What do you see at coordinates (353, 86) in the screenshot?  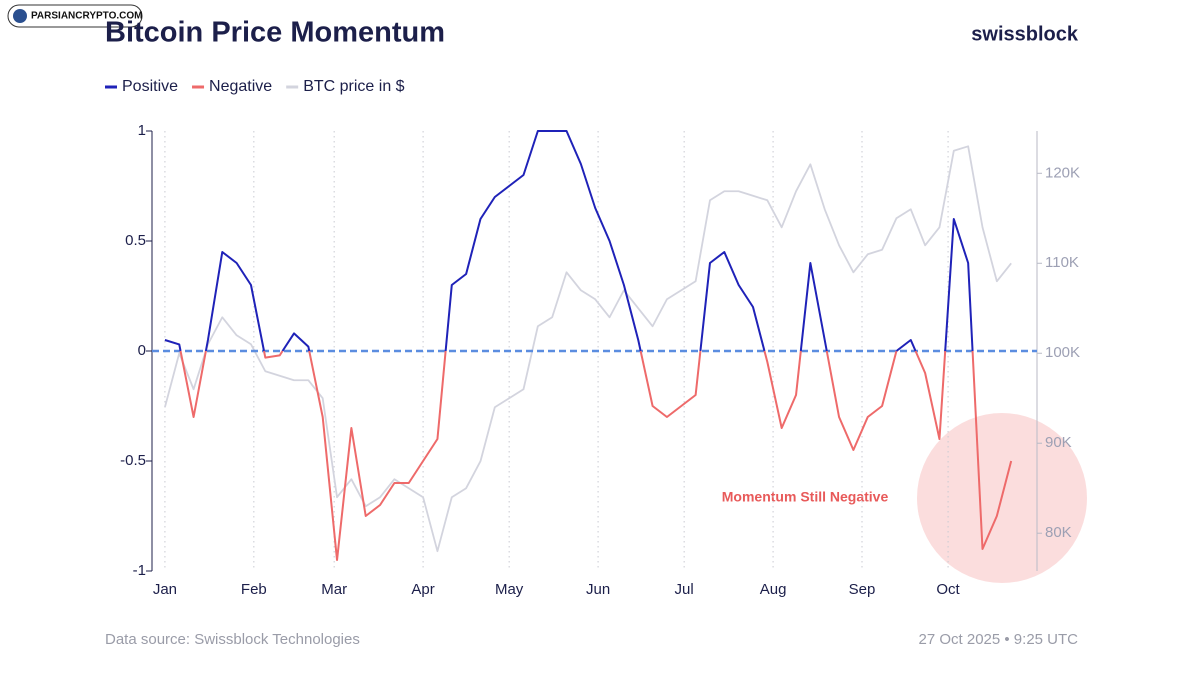 I see `legend-label: BTC price in $` at bounding box center [353, 86].